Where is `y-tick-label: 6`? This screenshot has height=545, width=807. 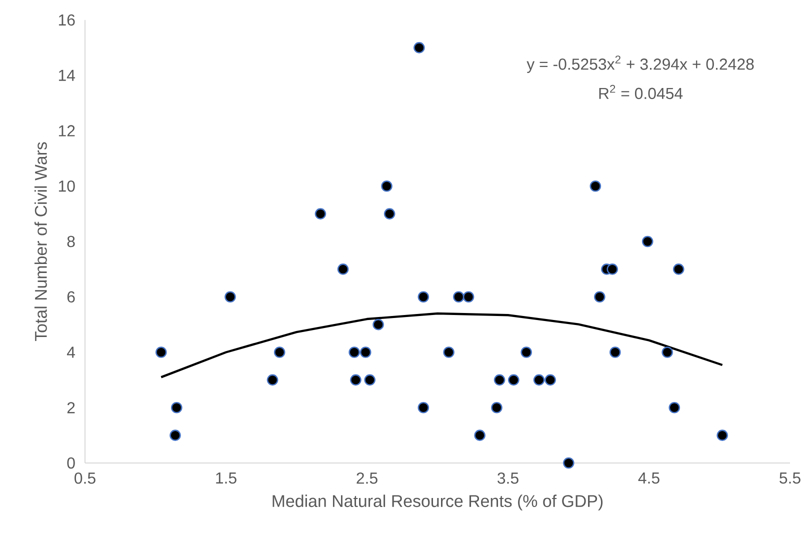 y-tick-label: 6 is located at coordinates (71, 297).